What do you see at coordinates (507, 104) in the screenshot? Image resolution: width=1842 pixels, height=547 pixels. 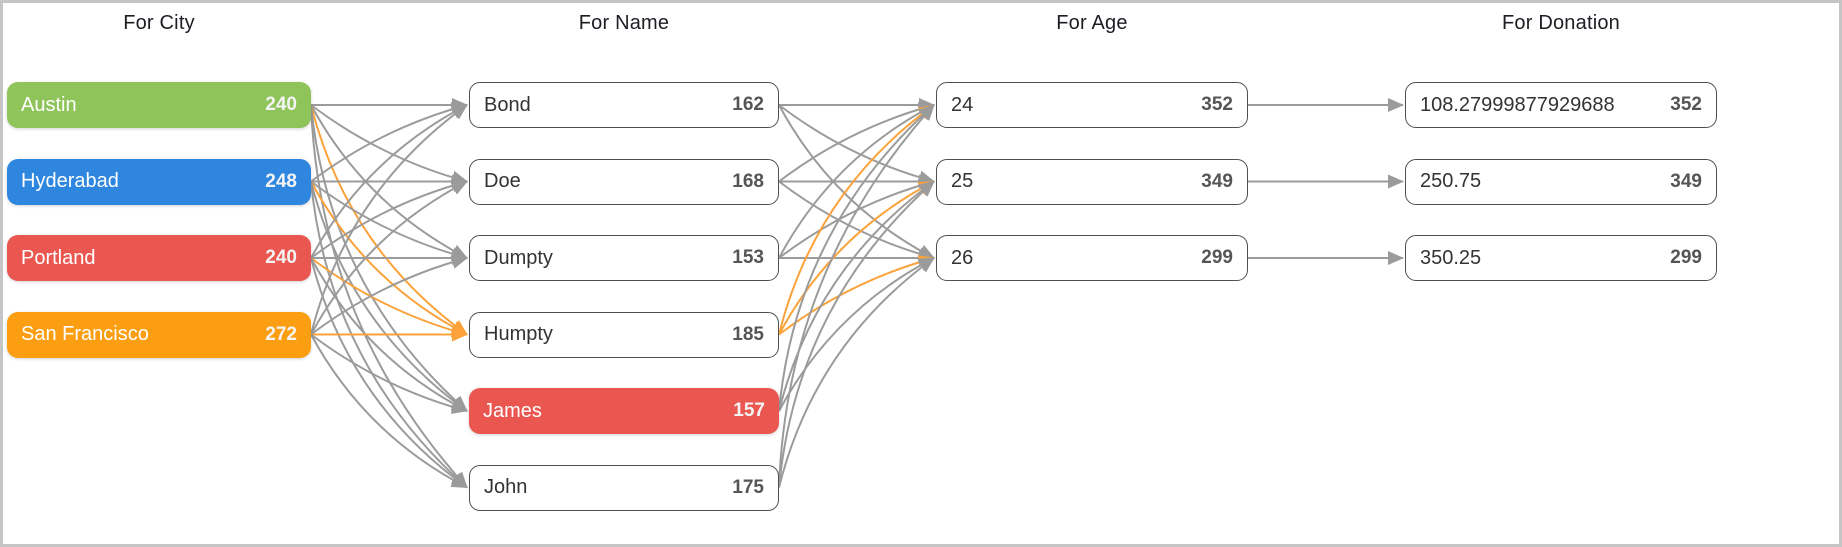 I see `node-label: Bond` at bounding box center [507, 104].